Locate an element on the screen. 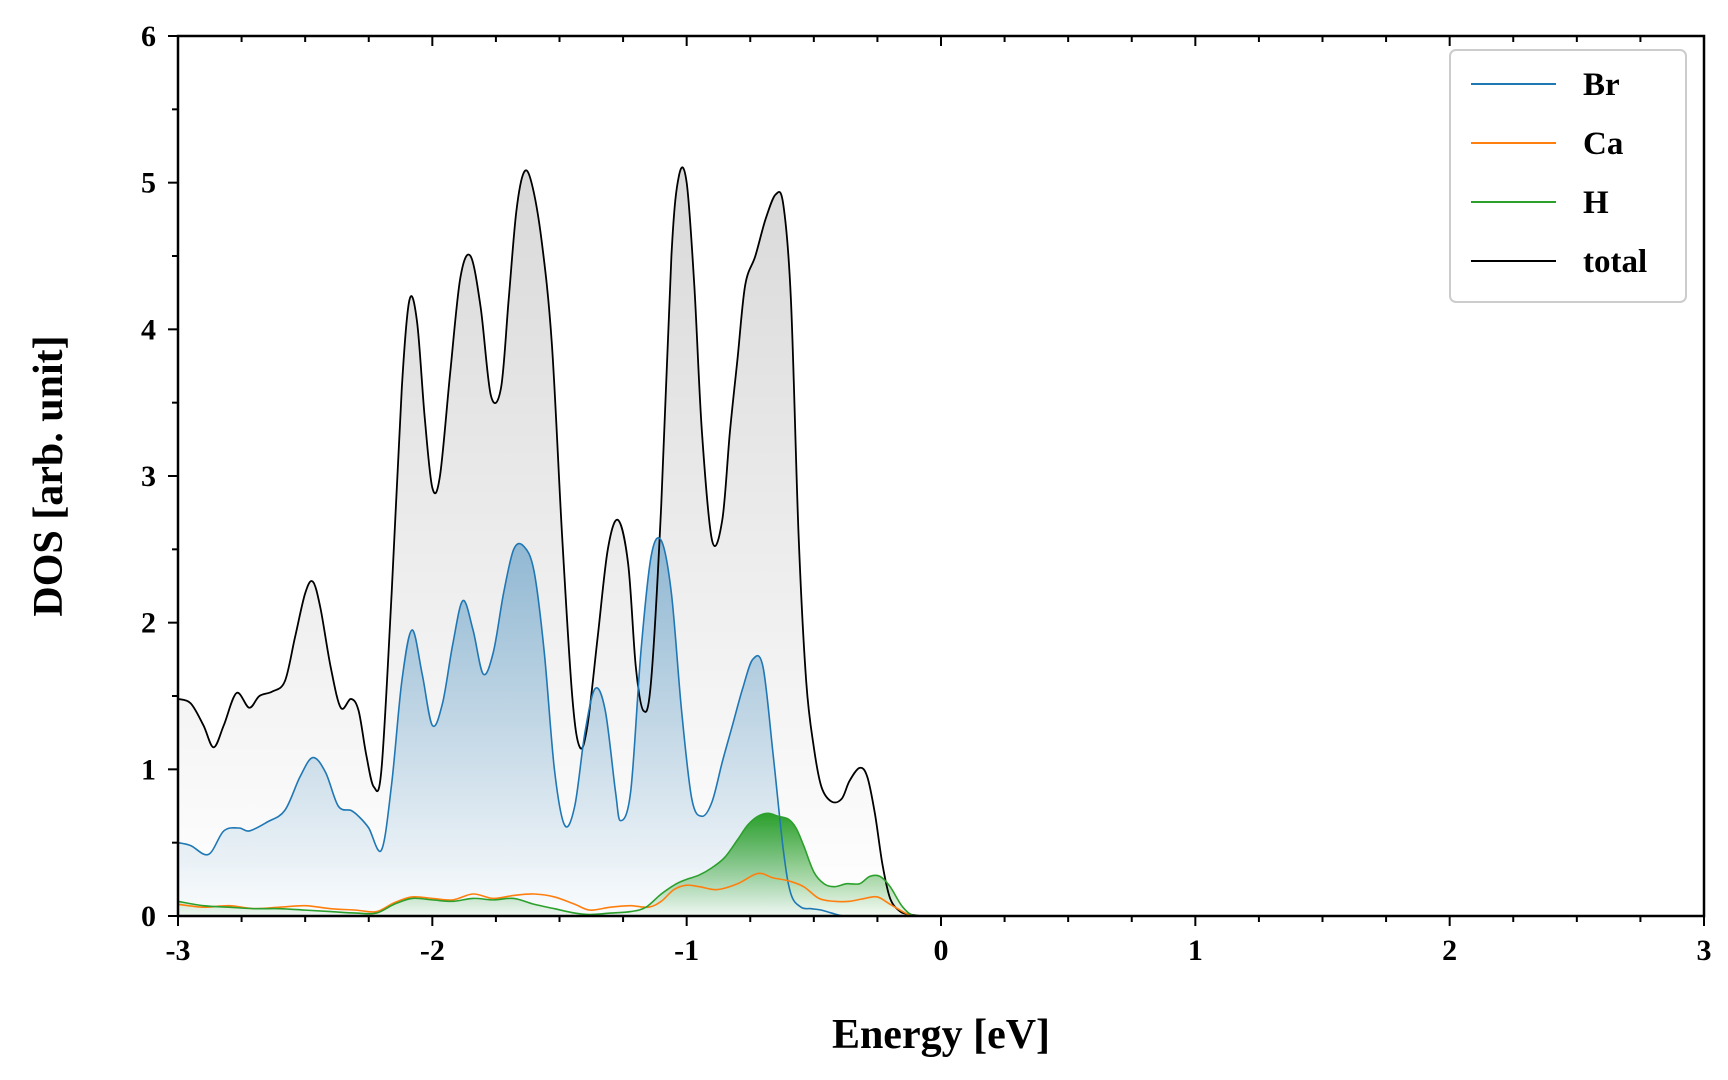 This screenshot has height=1080, width=1728. x-tick-label: -2 is located at coordinates (432, 950).